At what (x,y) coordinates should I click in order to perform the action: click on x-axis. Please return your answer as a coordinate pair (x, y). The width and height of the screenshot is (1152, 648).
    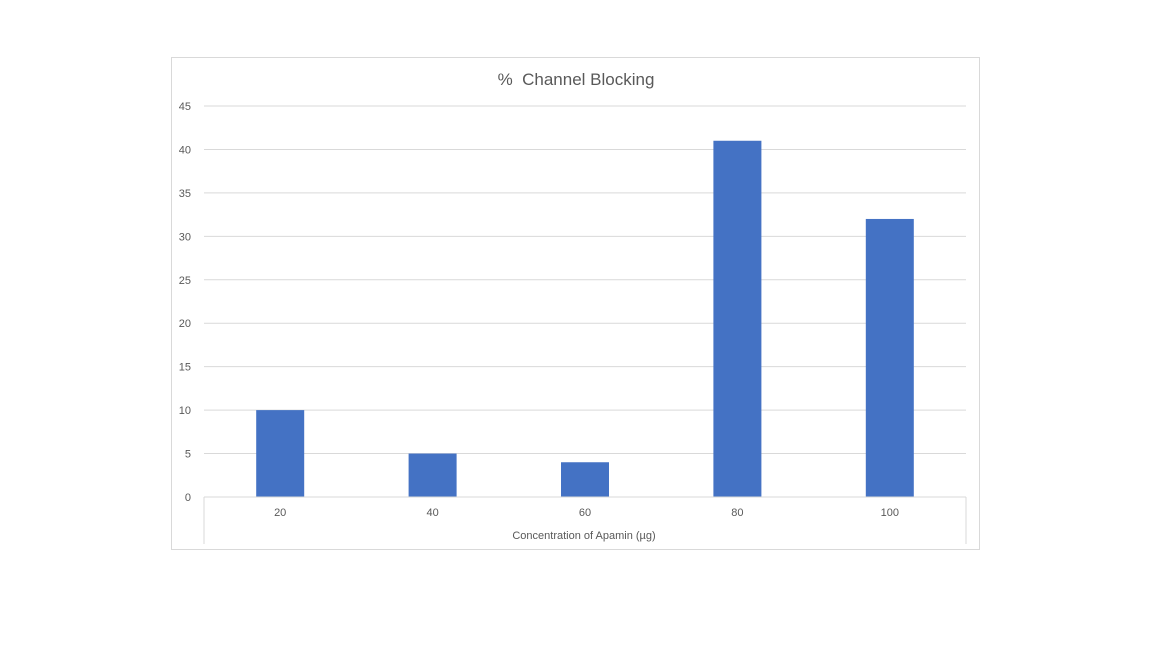
    Looking at the image, I should click on (585, 520).